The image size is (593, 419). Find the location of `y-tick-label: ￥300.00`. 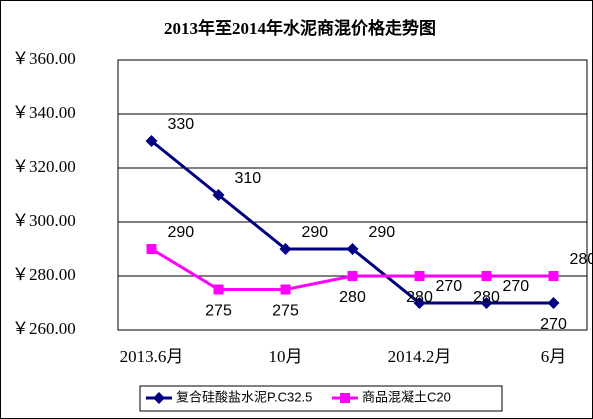

y-tick-label: ￥300.00 is located at coordinates (44, 220).